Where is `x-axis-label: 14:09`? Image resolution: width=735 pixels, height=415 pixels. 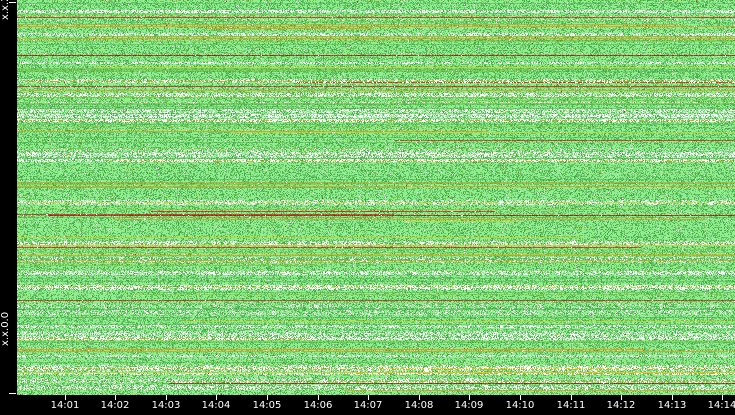 x-axis-label: 14:09 is located at coordinates (469, 405).